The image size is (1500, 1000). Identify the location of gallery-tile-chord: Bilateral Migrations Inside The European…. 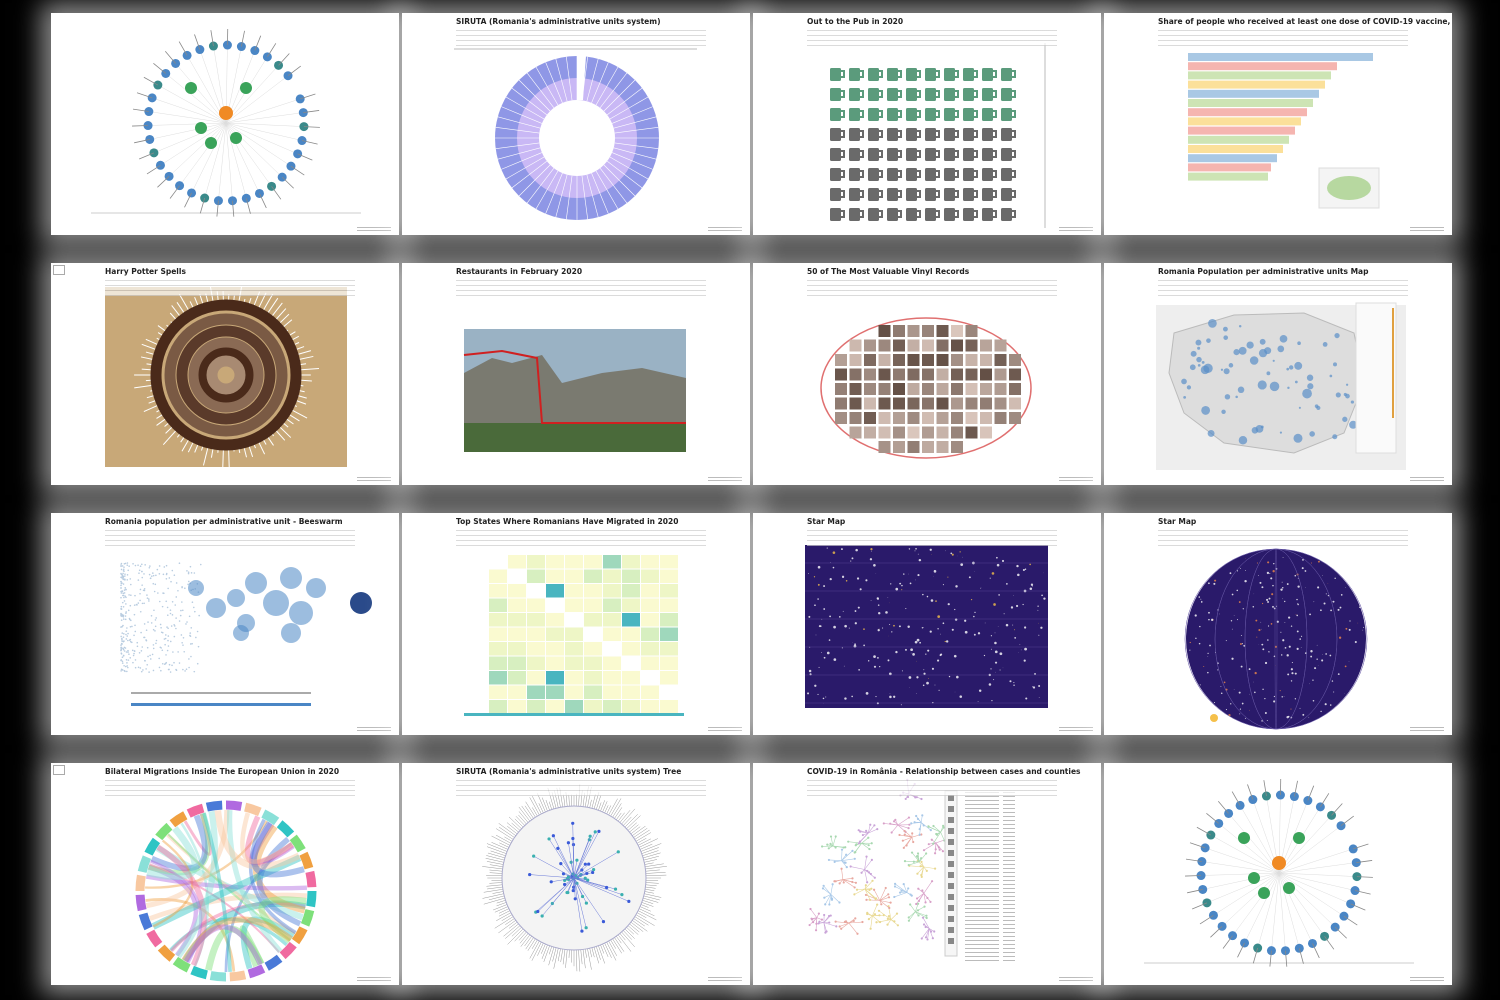
(225, 874).